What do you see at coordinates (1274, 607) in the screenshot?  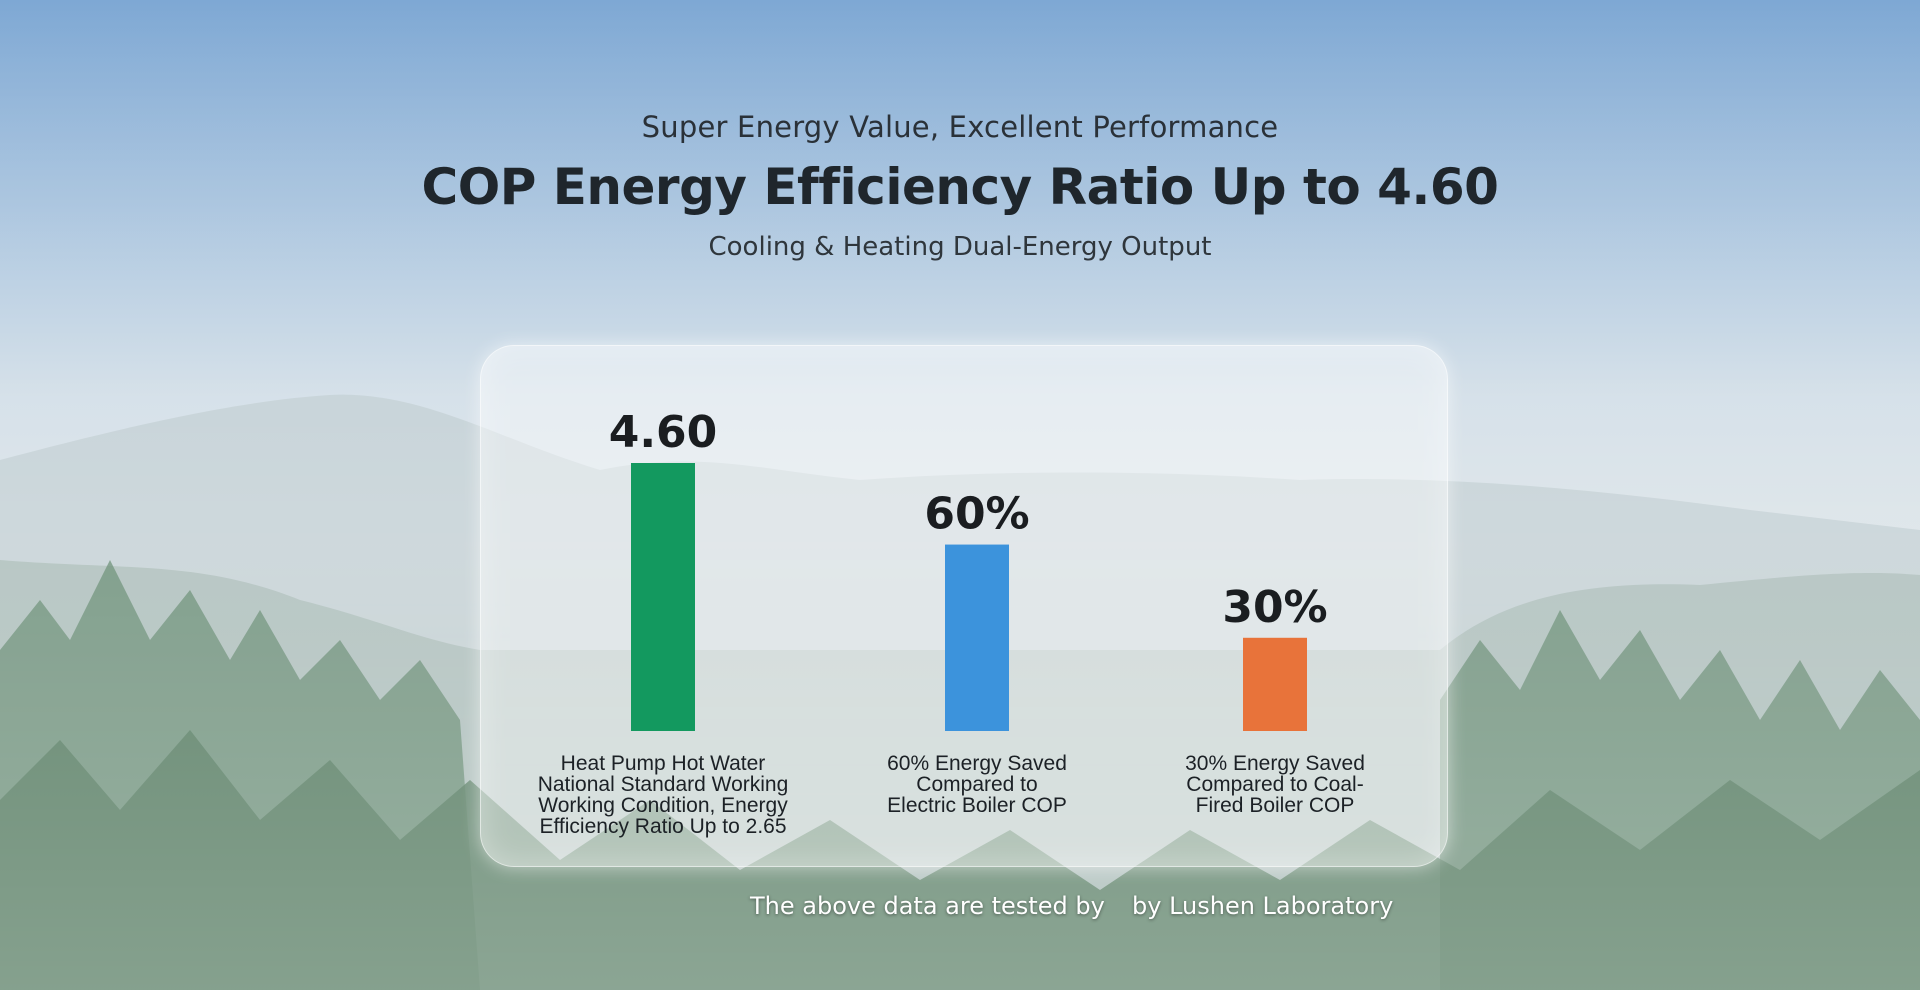 I see `data-label-3: 30%` at bounding box center [1274, 607].